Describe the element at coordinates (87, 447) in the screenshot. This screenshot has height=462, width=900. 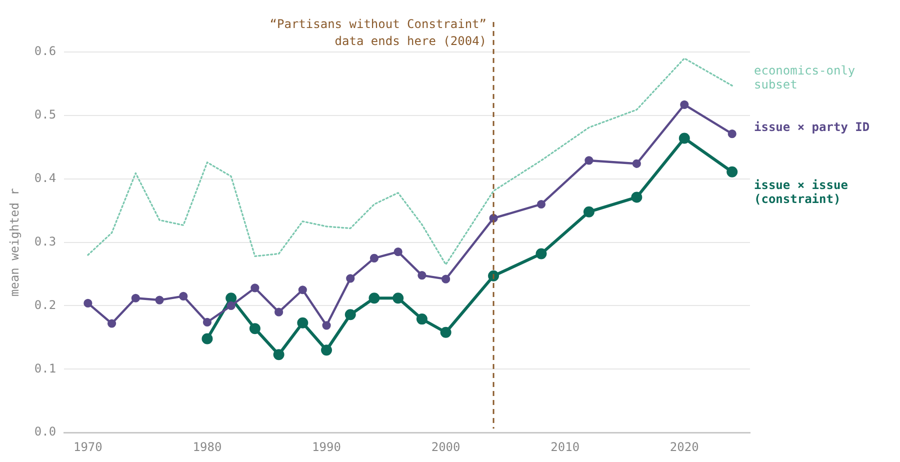
I see `x-tick-label: 1970` at that location.